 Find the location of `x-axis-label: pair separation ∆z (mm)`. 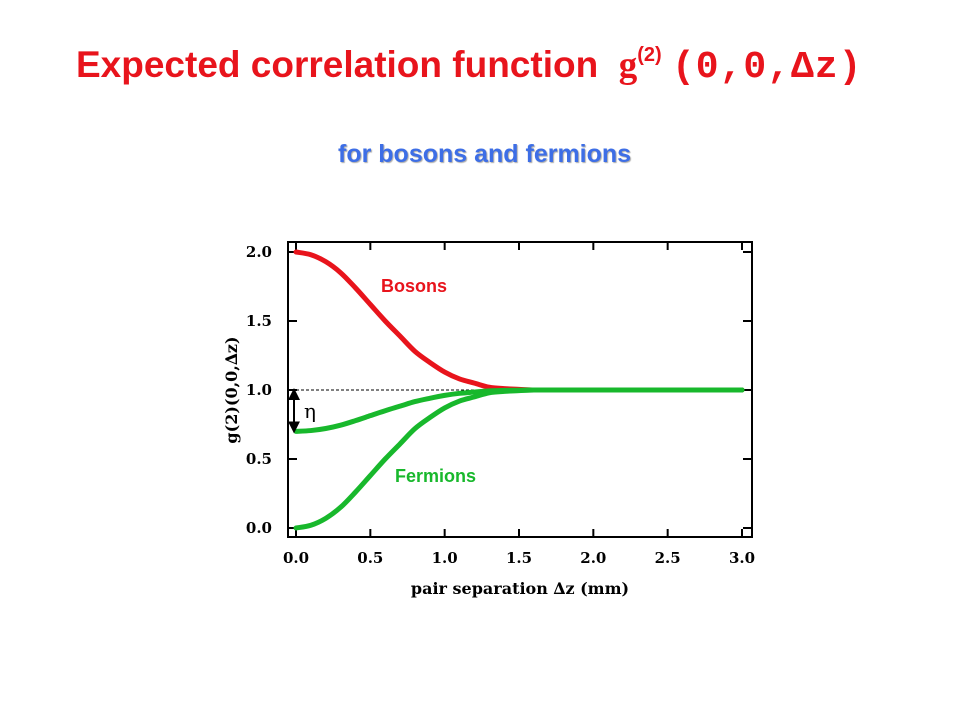

x-axis-label: pair separation ∆z (mm) is located at coordinates (520, 588).